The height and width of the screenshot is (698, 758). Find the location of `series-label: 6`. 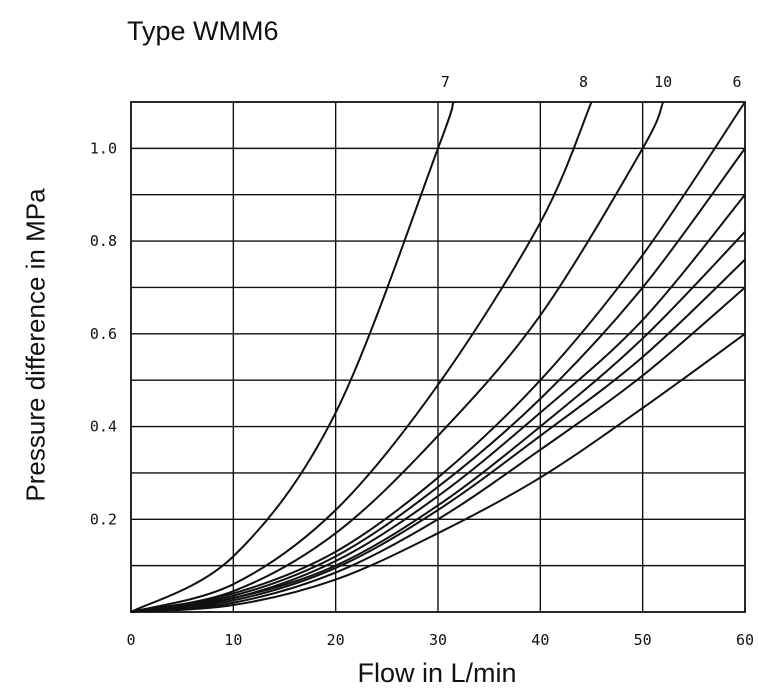

series-label: 6 is located at coordinates (736, 82).